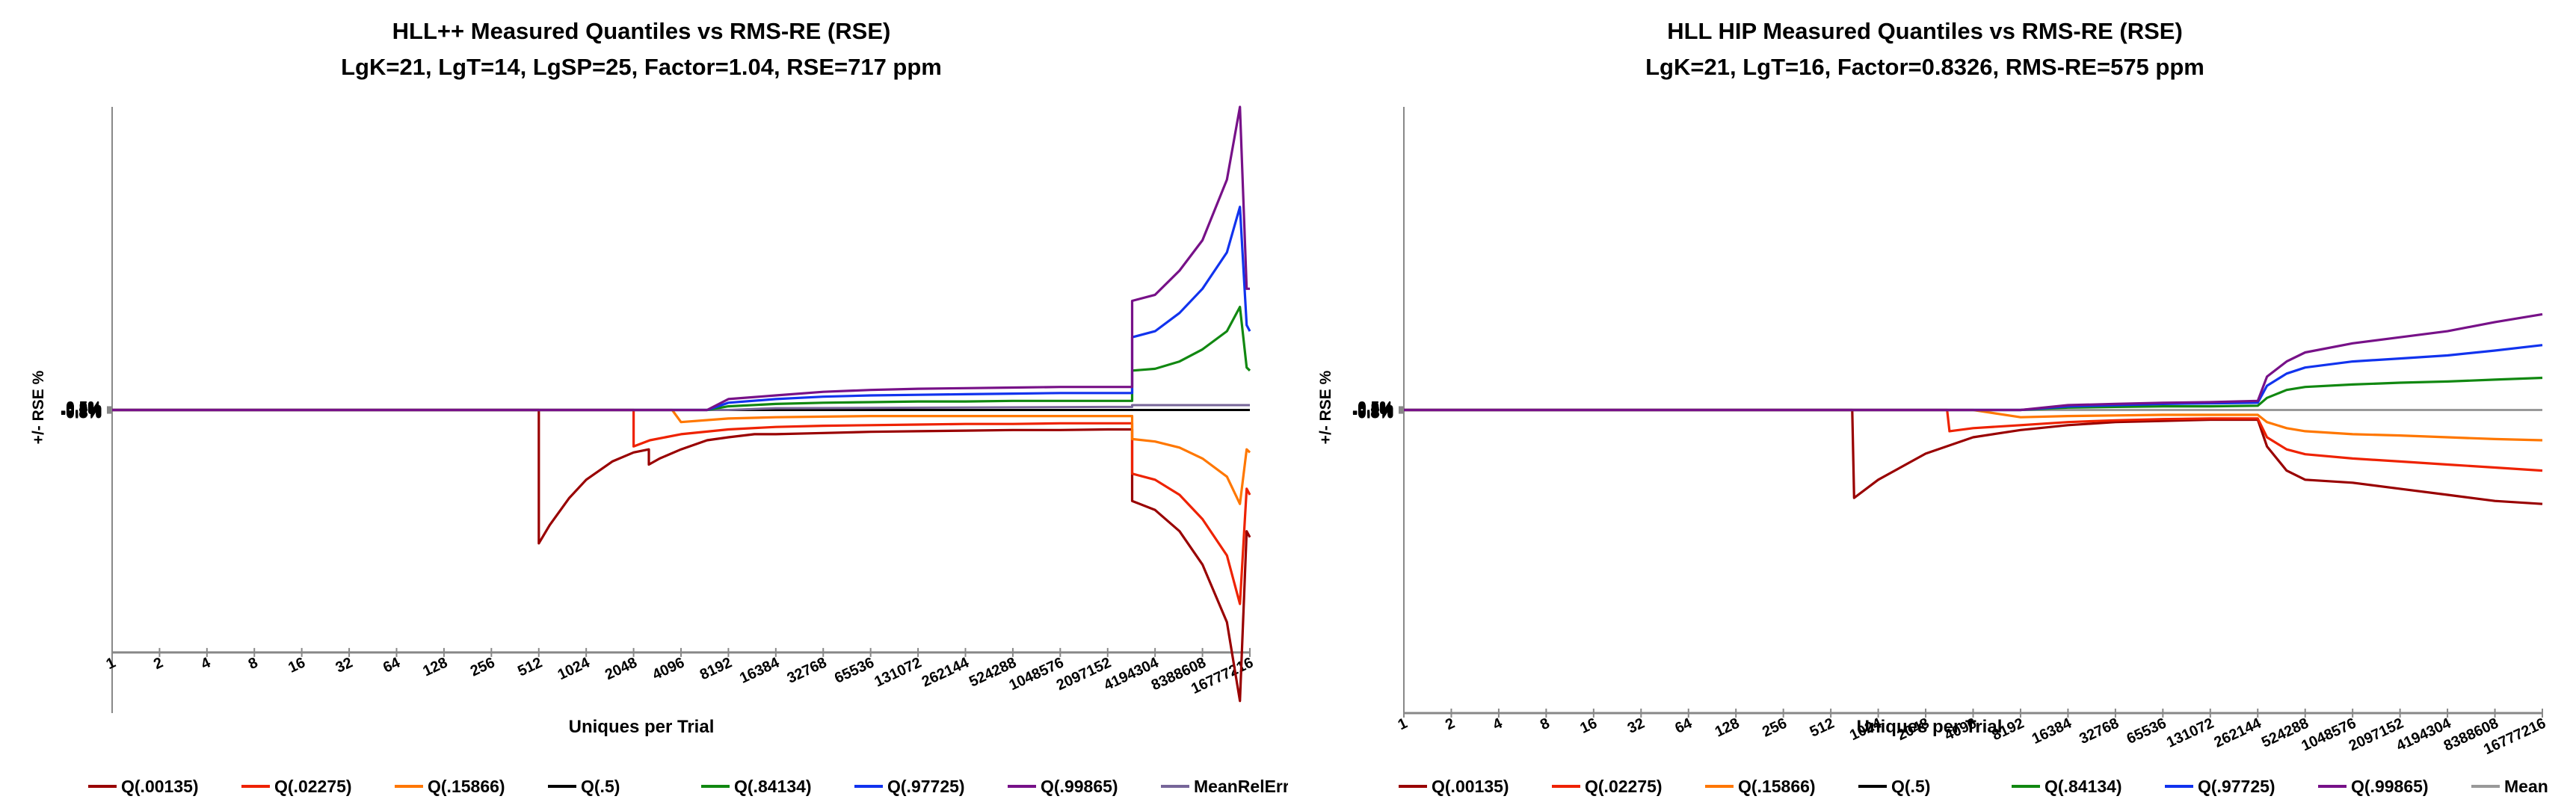  I want to click on y-tick-label: 0.1%, so click(84, 410).